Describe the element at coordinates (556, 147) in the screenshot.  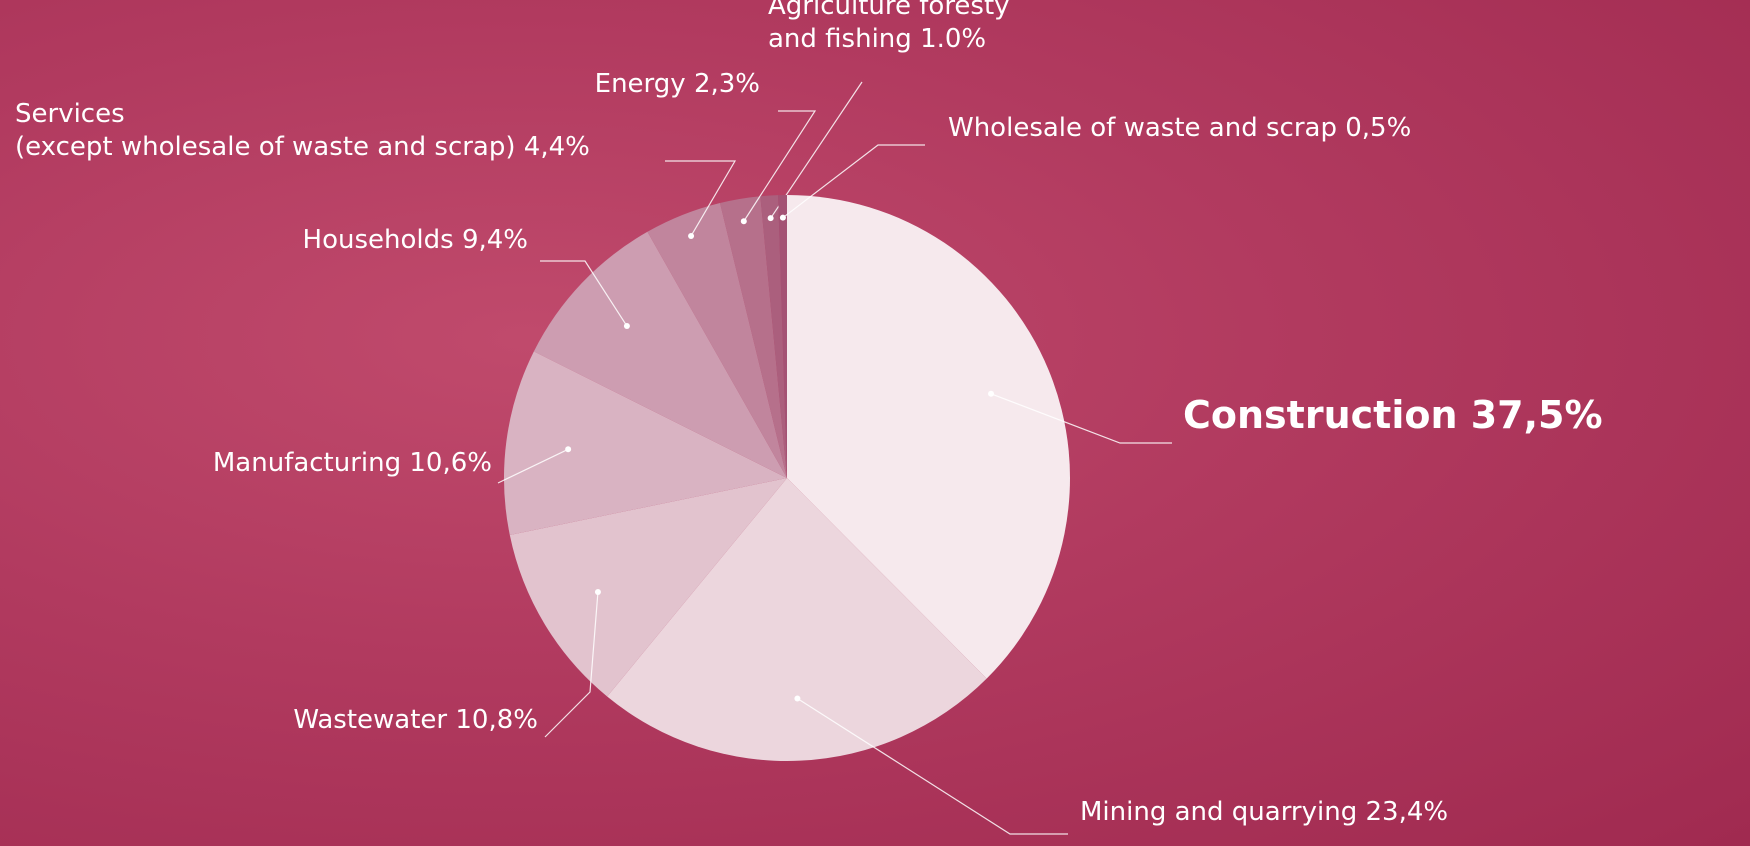
I see `value-label: 4,4%` at that location.